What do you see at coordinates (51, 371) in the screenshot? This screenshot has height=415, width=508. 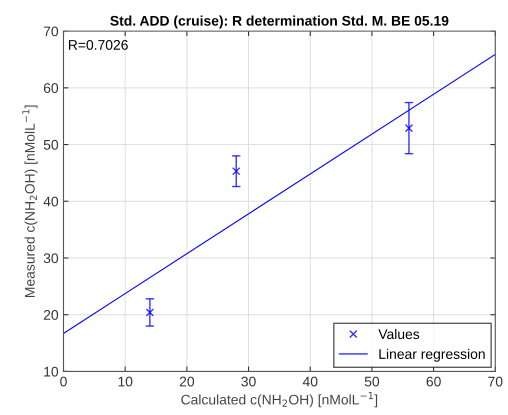 I see `y-tick-label: 10` at bounding box center [51, 371].